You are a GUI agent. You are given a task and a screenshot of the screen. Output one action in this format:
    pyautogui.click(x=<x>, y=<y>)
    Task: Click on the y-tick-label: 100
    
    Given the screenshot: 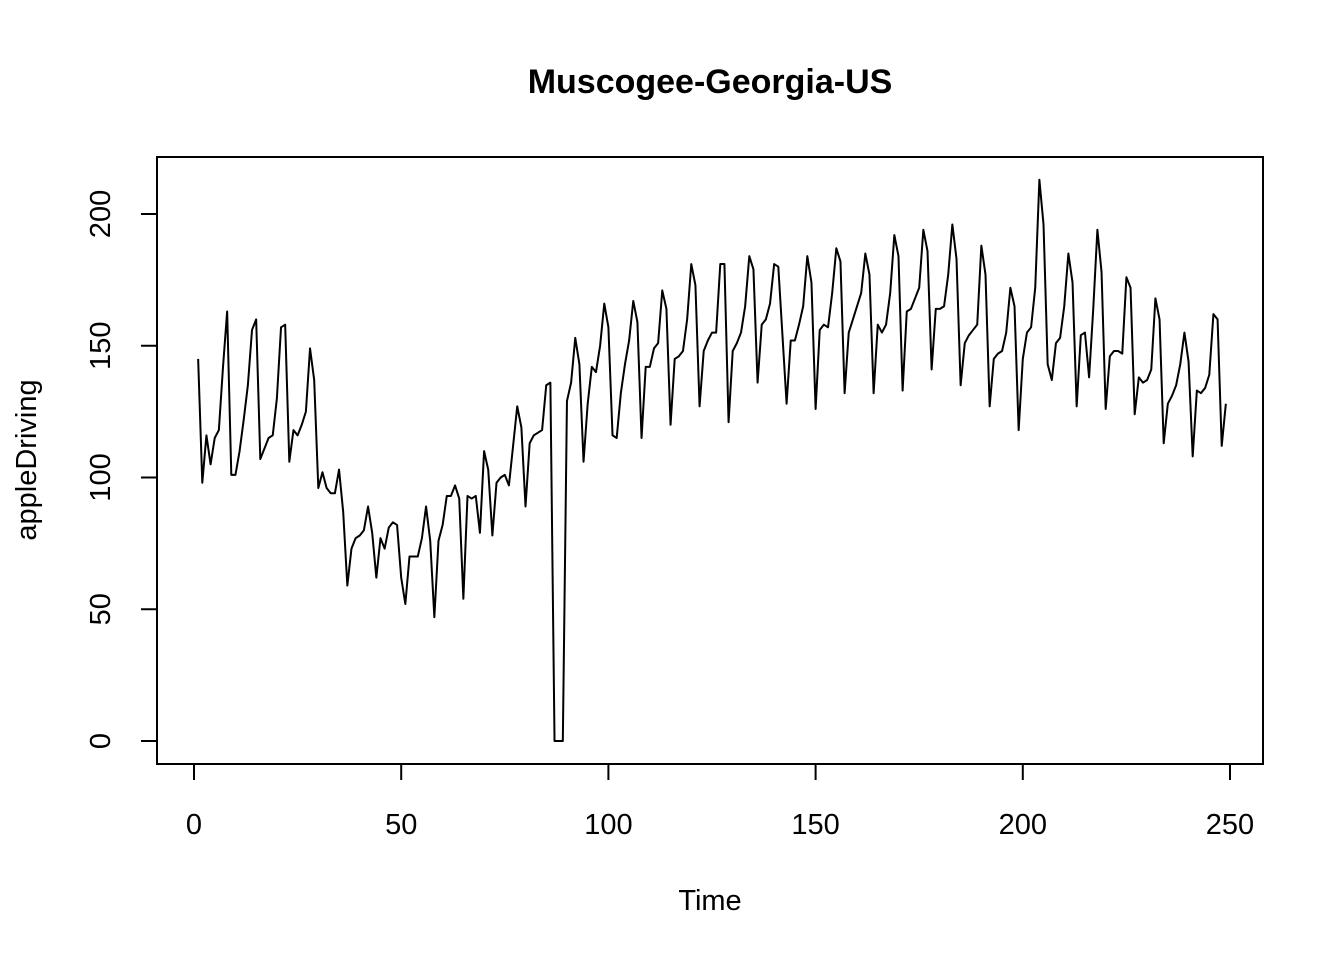 What is the action you would take?
    pyautogui.click(x=101, y=477)
    